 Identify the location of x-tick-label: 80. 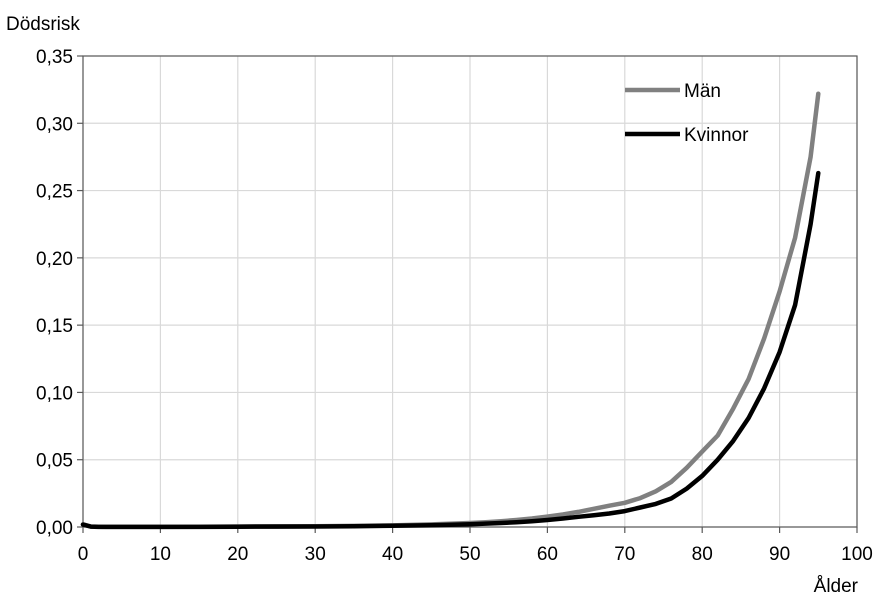
(702, 554).